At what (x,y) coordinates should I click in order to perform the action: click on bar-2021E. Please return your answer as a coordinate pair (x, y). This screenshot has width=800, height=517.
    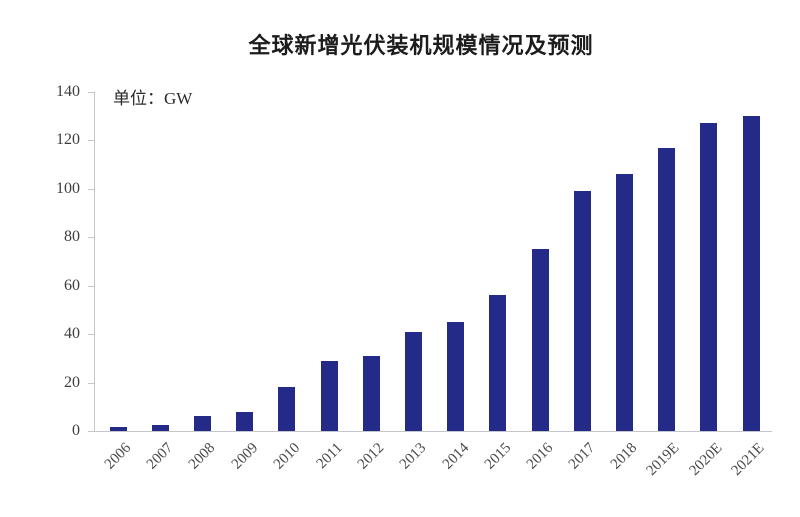
    Looking at the image, I should click on (751, 273).